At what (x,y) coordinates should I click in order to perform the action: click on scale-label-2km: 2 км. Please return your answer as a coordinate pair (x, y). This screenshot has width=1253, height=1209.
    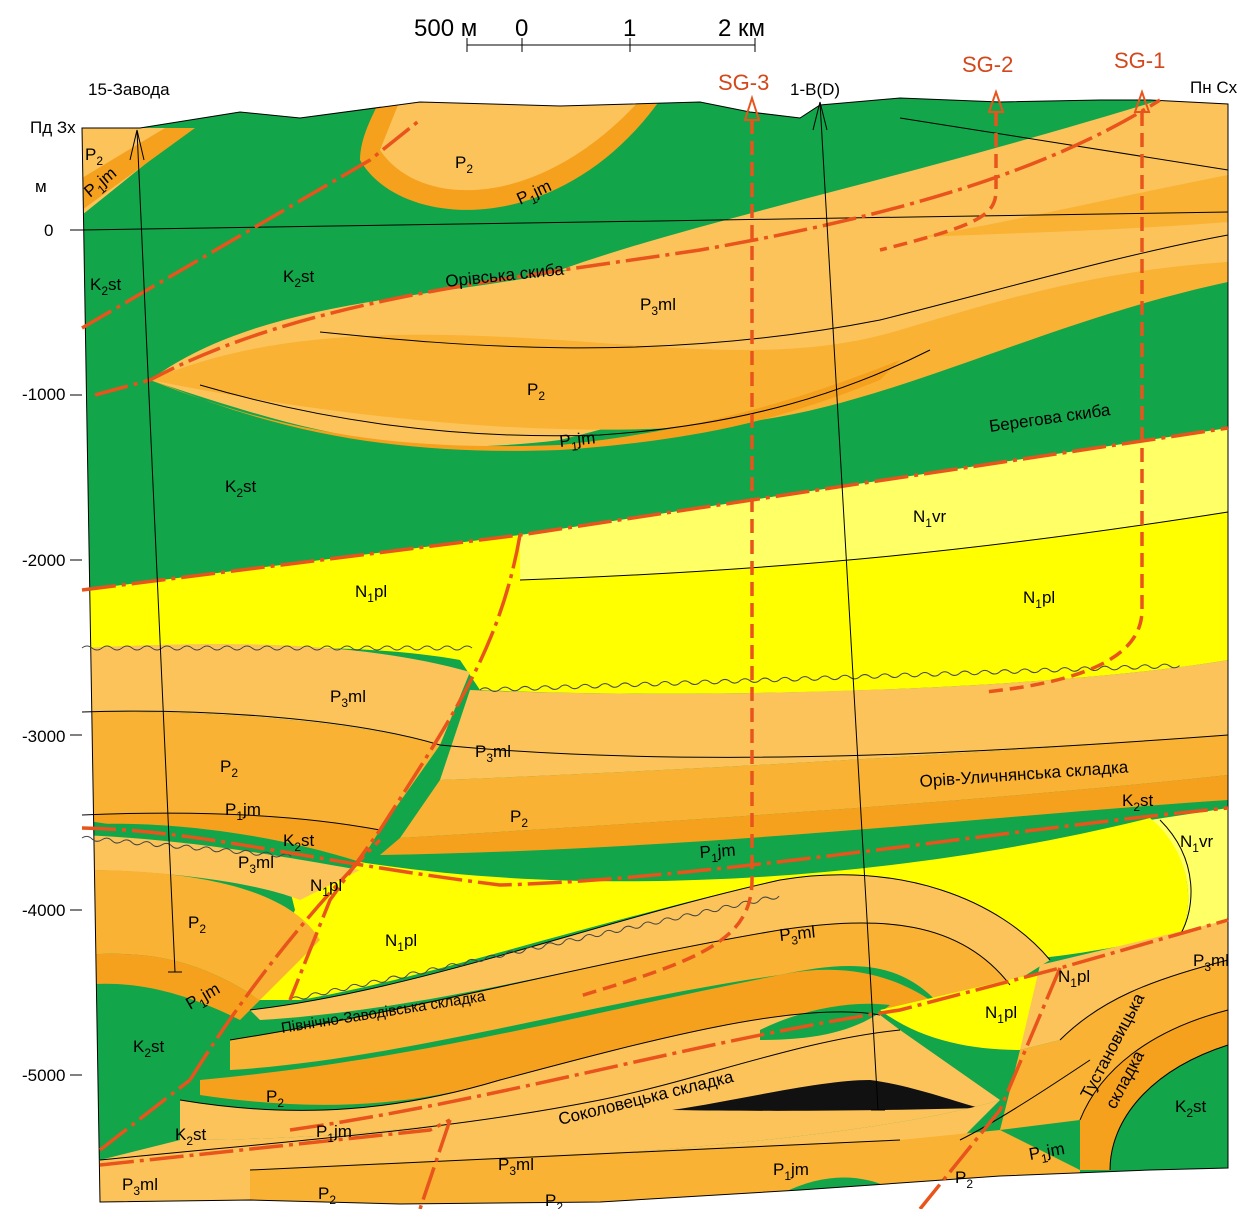
    Looking at the image, I should click on (741, 28).